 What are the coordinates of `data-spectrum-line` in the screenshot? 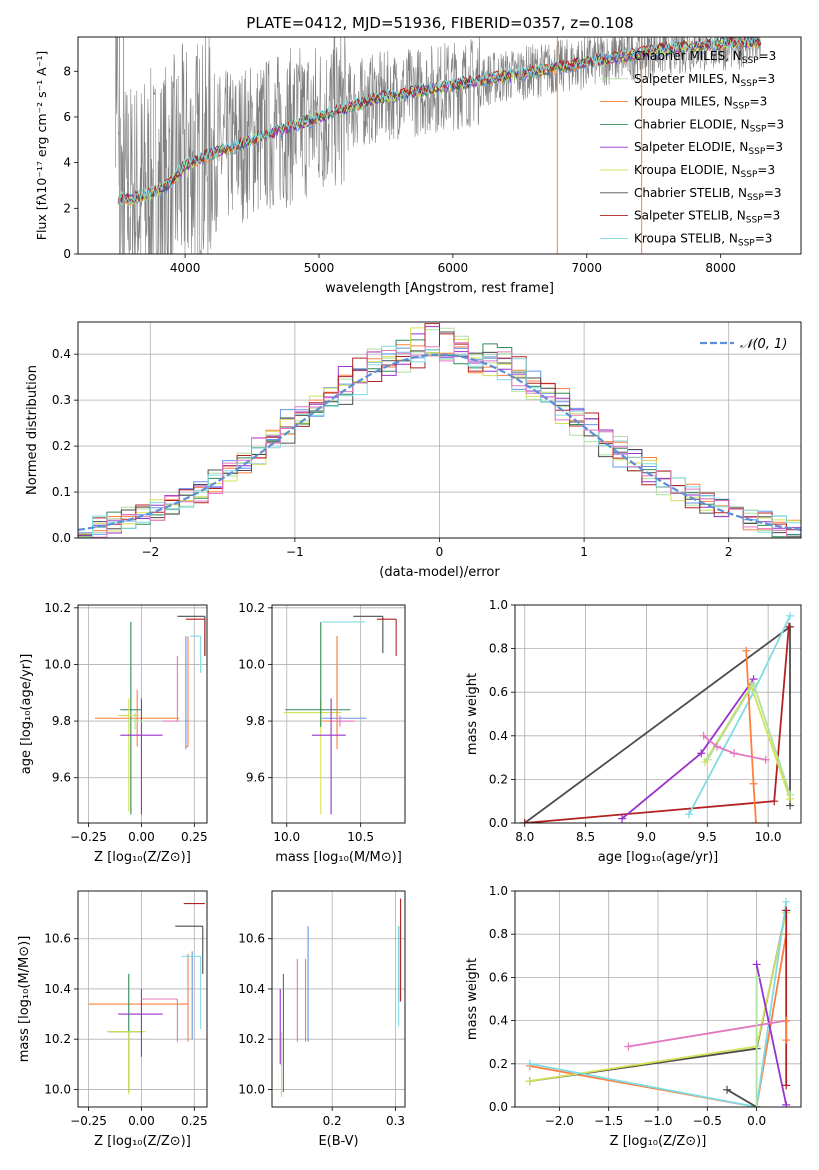 It's located at (438, 145).